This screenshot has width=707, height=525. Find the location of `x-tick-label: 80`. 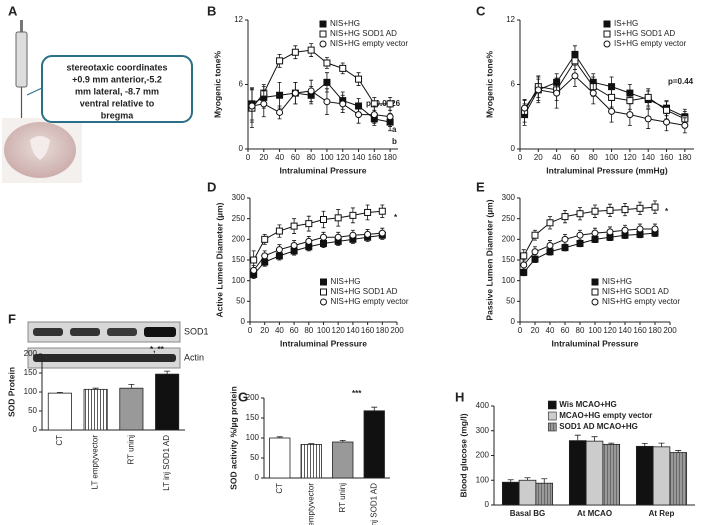

x-tick-label: 80 is located at coordinates (308, 330).